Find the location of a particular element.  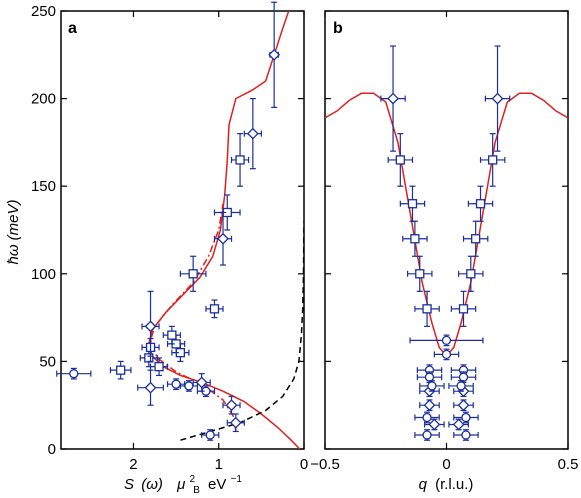

panel-a-xlabel-omega: (ω) is located at coordinates (152, 484).